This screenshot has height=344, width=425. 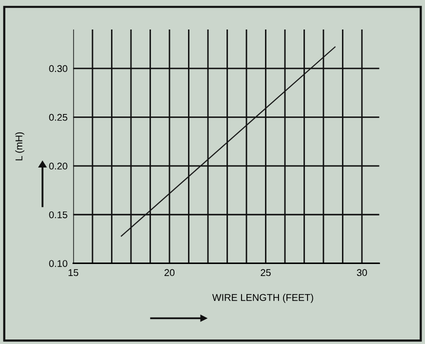 I want to click on x-axis-title: WIRE LENGTH (FEET), so click(x=263, y=298).